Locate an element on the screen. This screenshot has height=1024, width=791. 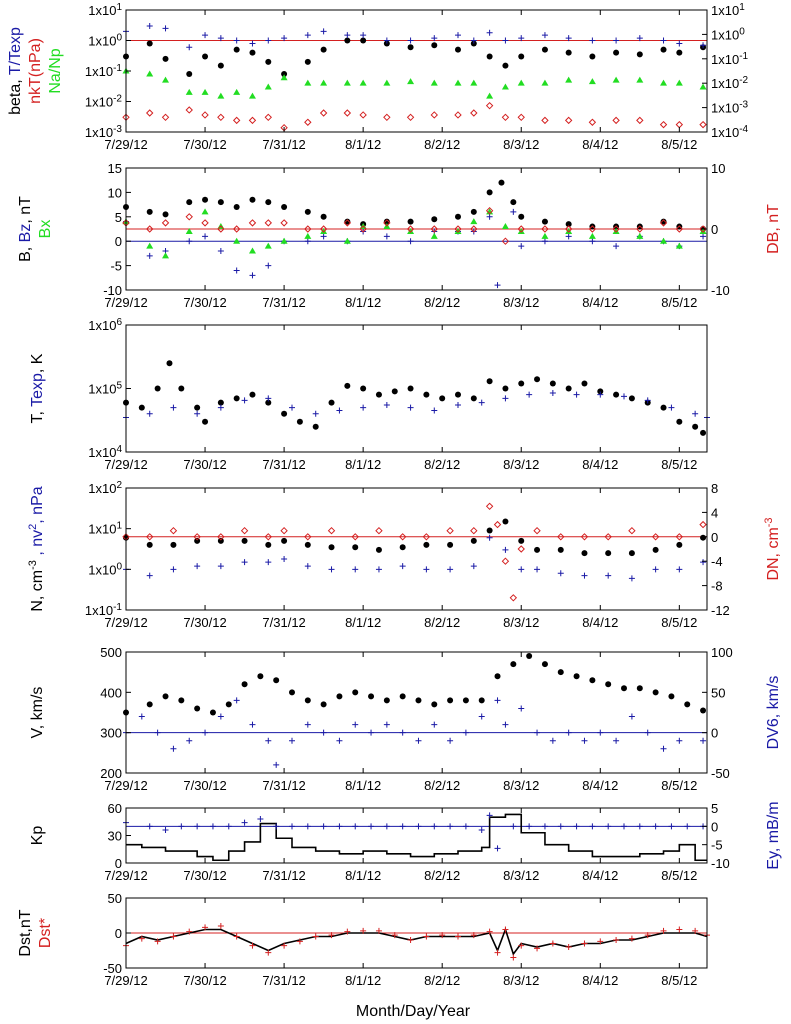
right-tick-label: 8 is located at coordinates (714, 488).